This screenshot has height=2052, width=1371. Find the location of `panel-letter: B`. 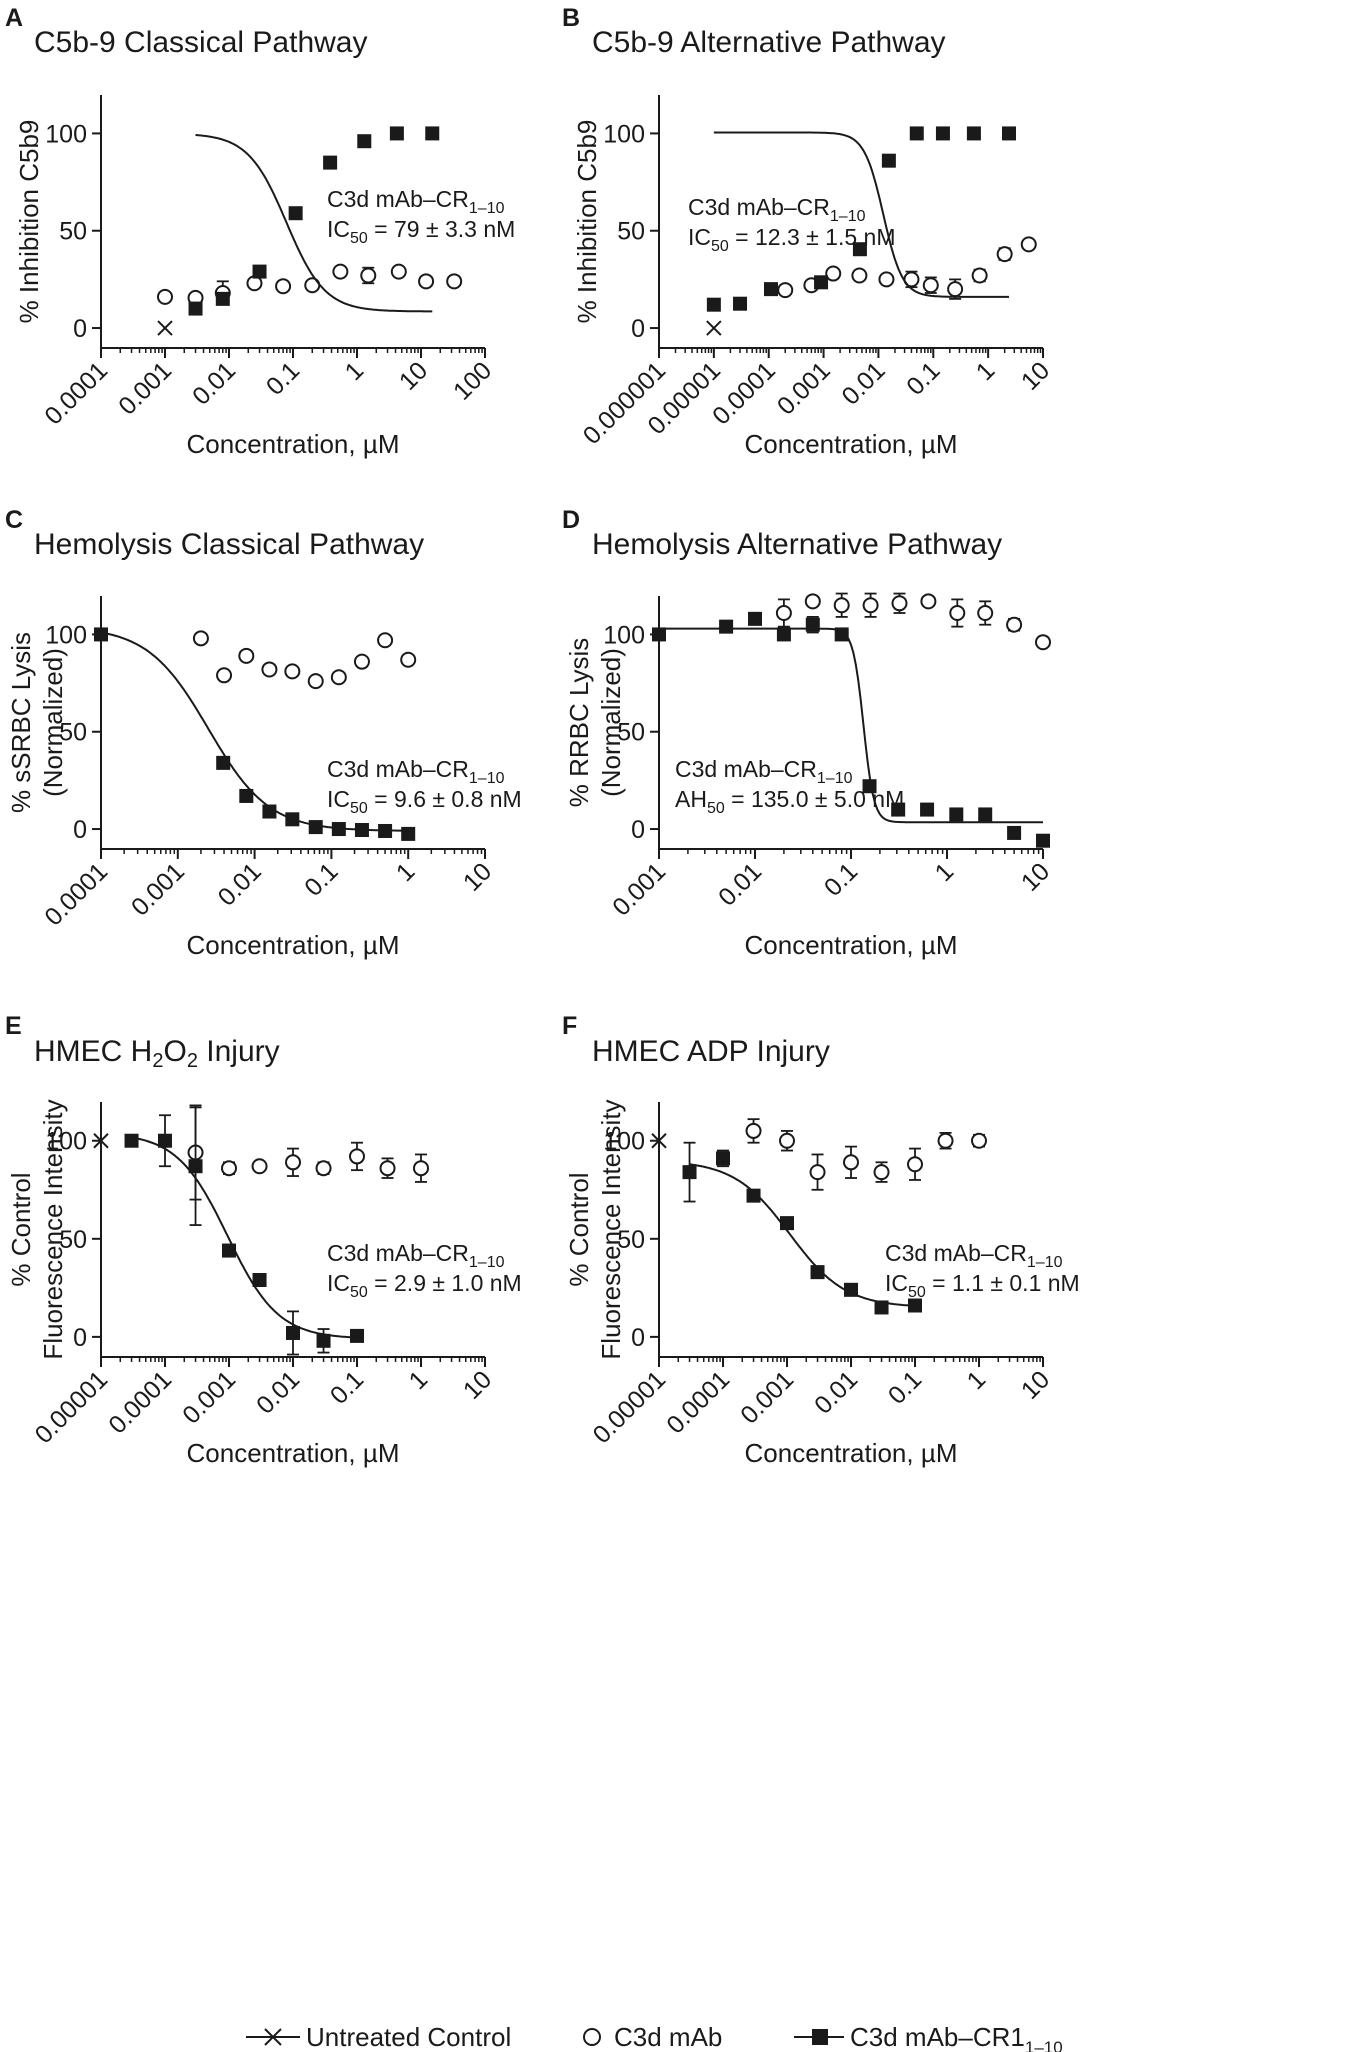

panel-letter: B is located at coordinates (571, 18).